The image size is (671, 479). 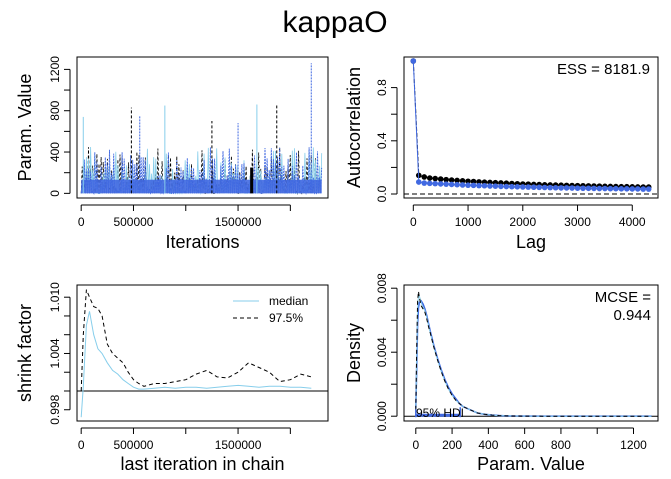 What do you see at coordinates (522, 222) in the screenshot?
I see `x-tick-label: 2000` at bounding box center [522, 222].